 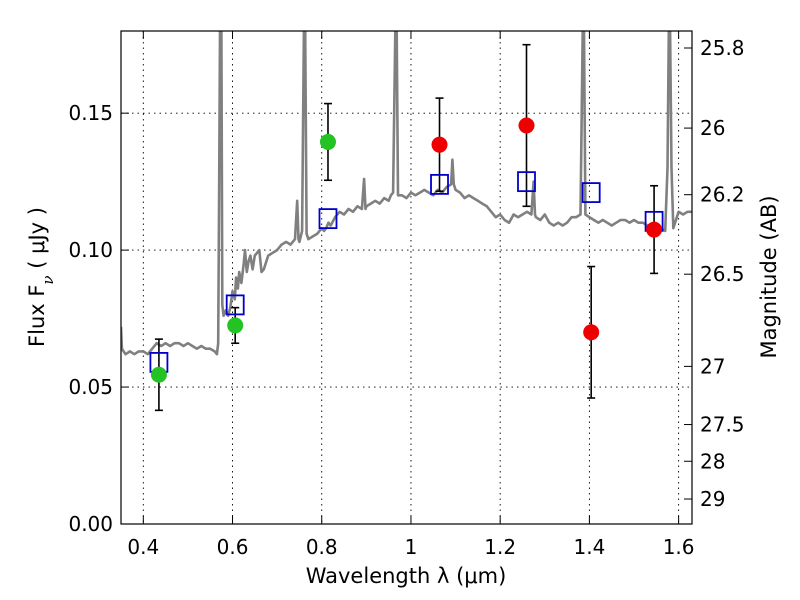 What do you see at coordinates (90, 387) in the screenshot?
I see `y-tick-label: 0.05` at bounding box center [90, 387].